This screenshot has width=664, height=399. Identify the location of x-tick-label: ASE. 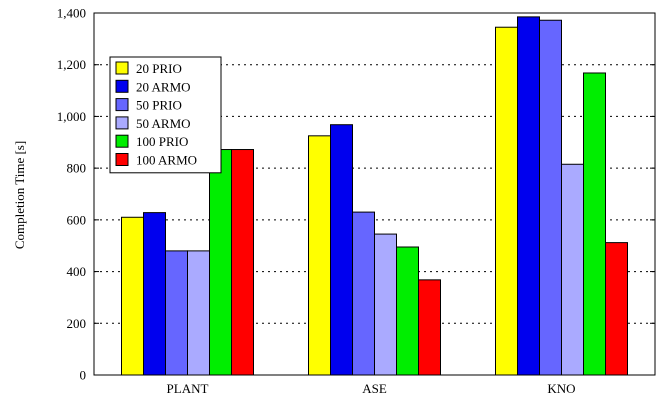
(374, 388).